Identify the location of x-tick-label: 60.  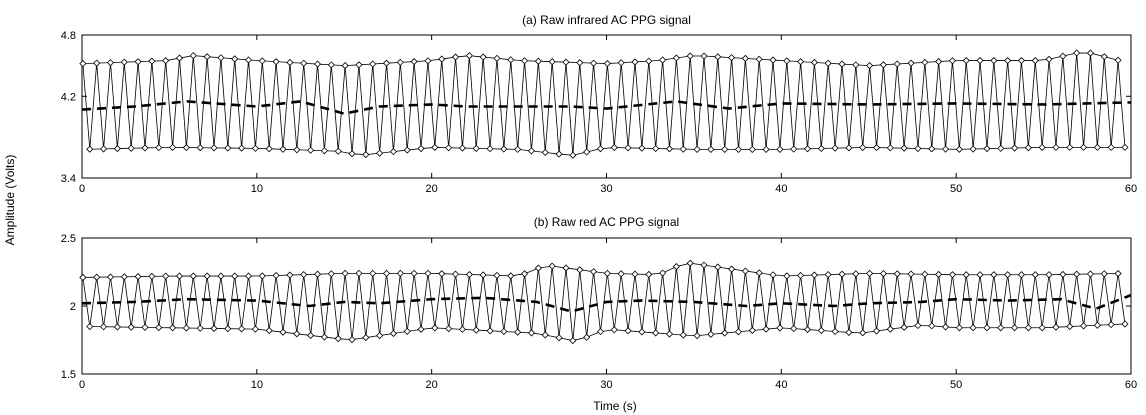
(1131, 385).